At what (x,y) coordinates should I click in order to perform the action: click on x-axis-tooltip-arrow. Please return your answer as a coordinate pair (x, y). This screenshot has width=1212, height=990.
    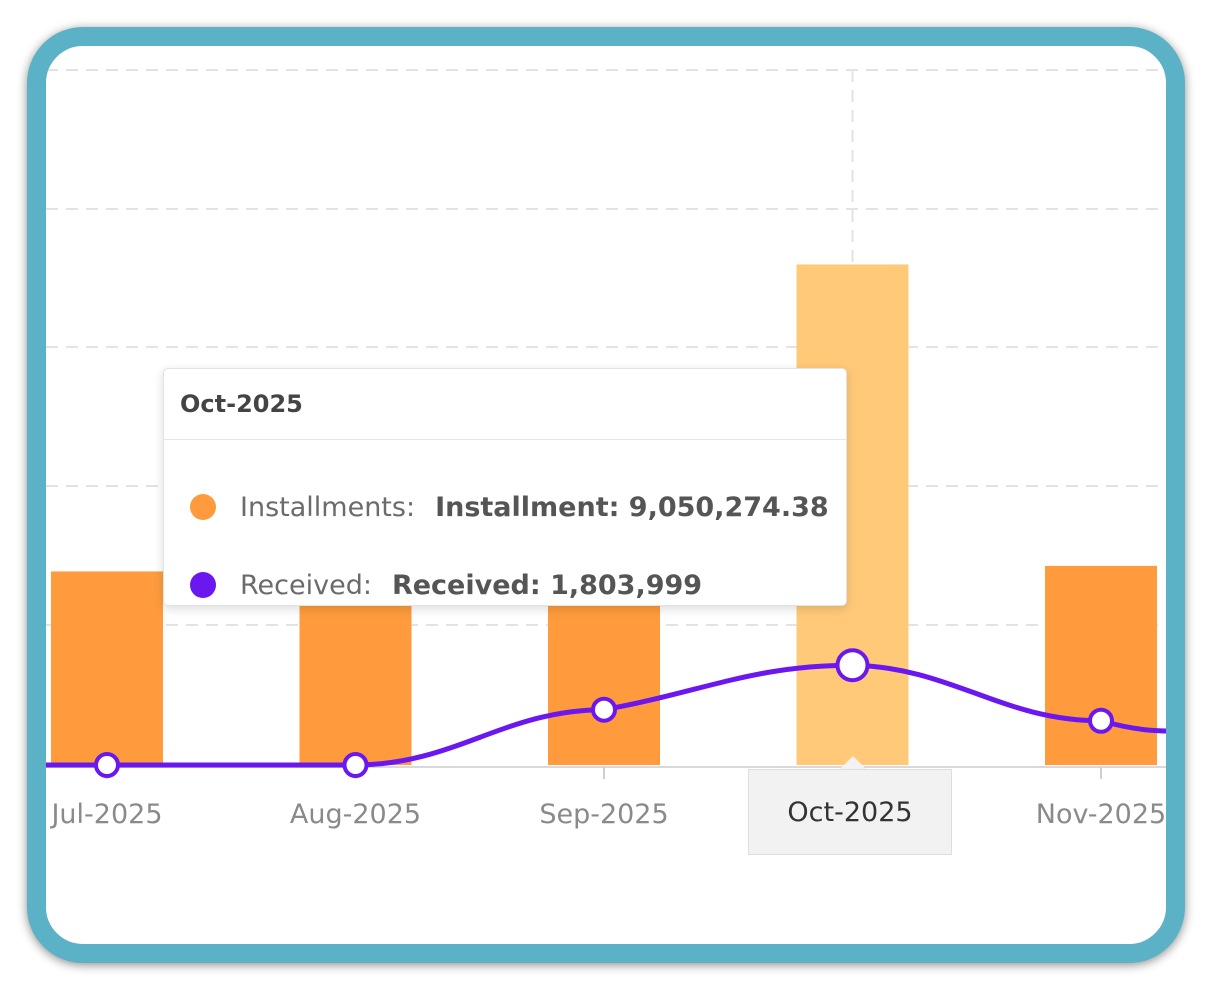
    Looking at the image, I should click on (853, 762).